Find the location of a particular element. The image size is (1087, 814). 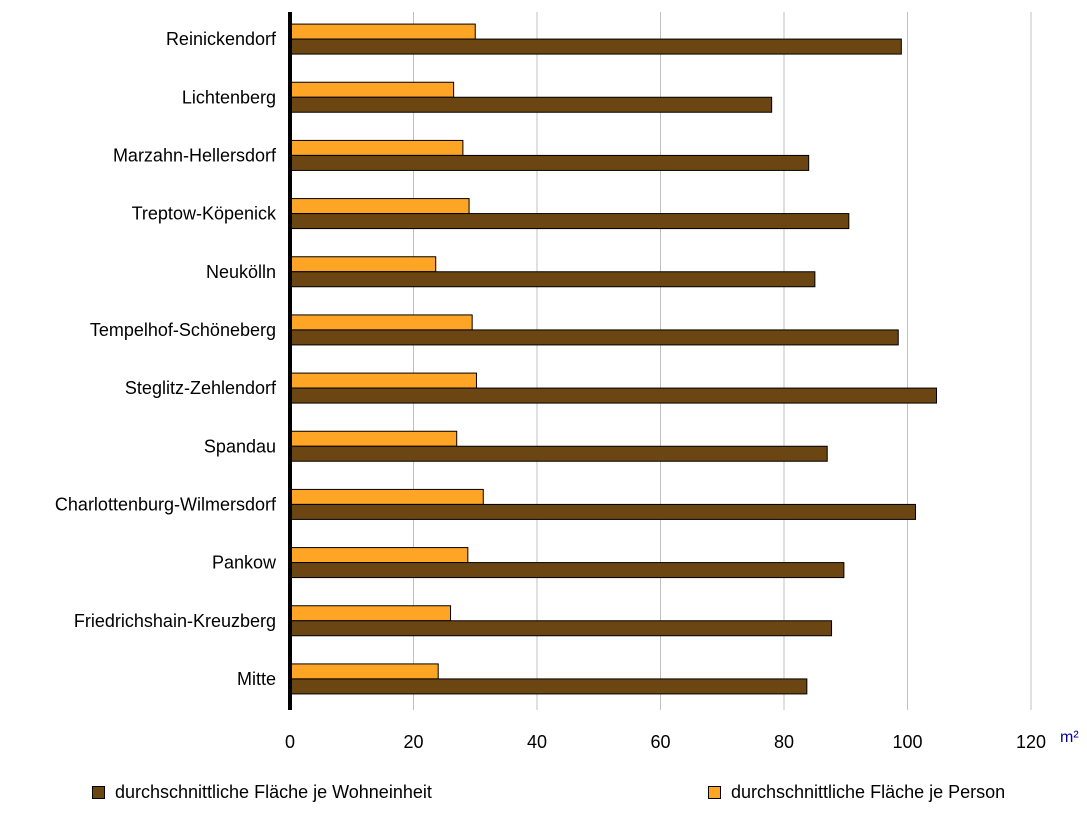

bar-person-friedrichshain-kreuzberg is located at coordinates (370, 613).